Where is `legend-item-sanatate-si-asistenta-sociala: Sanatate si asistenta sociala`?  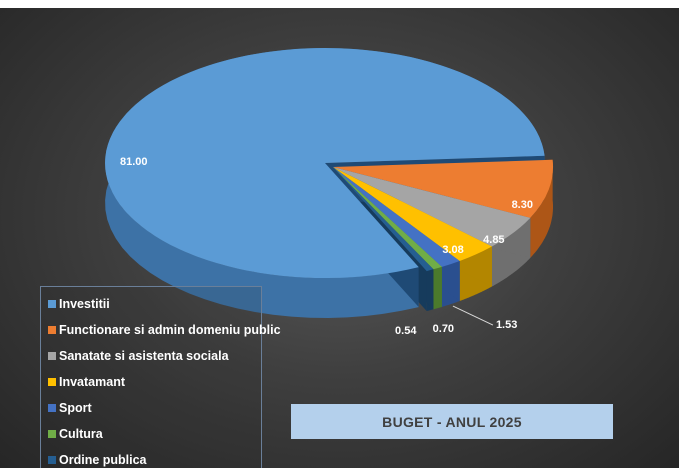
legend-item-sanatate-si-asistenta-sociala: Sanatate si asistenta sociala is located at coordinates (138, 356).